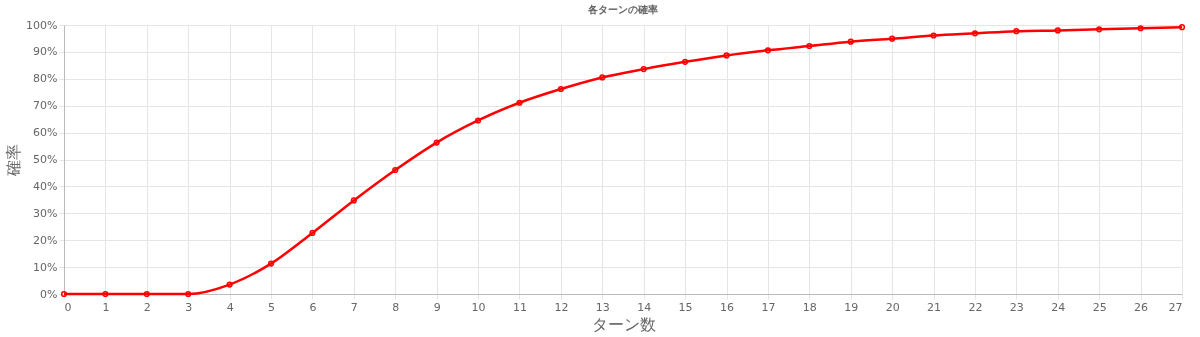 The width and height of the screenshot is (1200, 337). I want to click on y-tick-label: 60%, so click(45, 133).